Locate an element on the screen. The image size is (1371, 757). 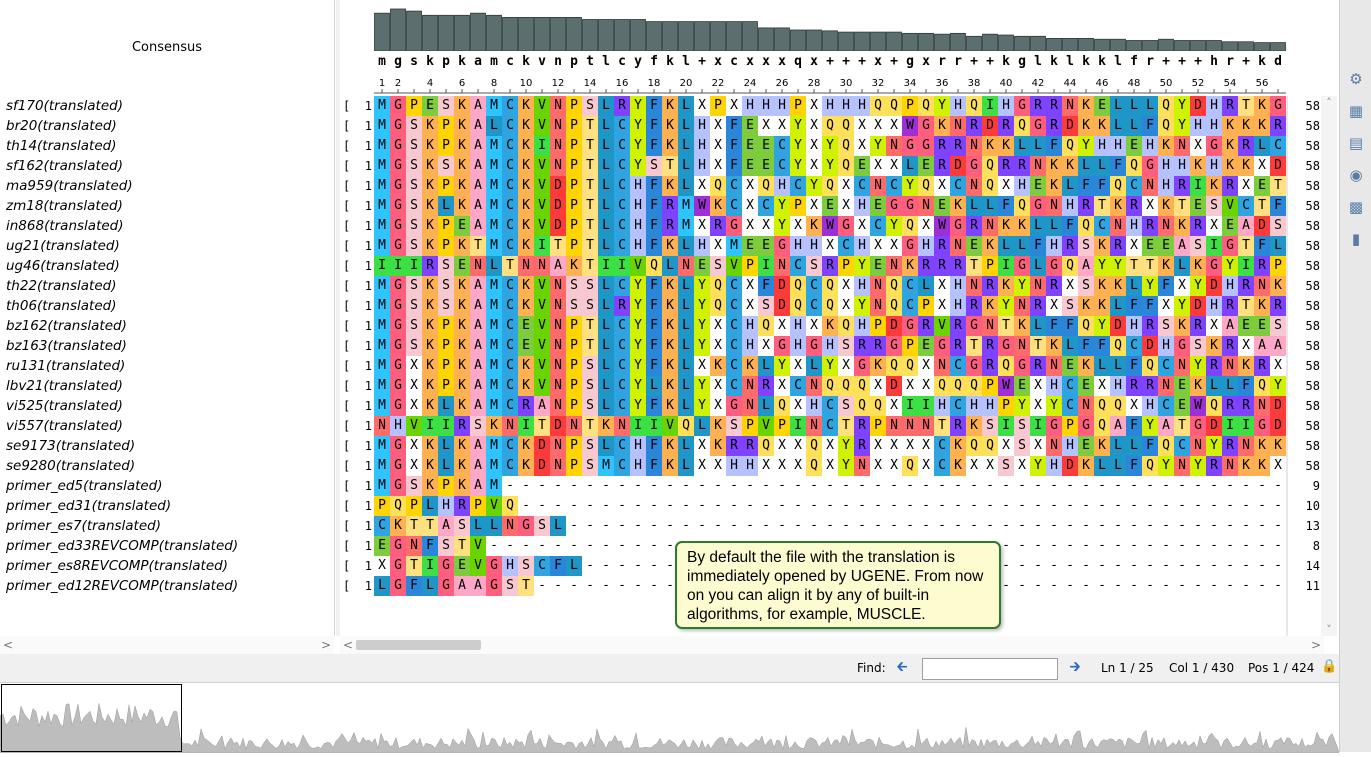
lock-icon: 🔒 is located at coordinates (1329, 666).